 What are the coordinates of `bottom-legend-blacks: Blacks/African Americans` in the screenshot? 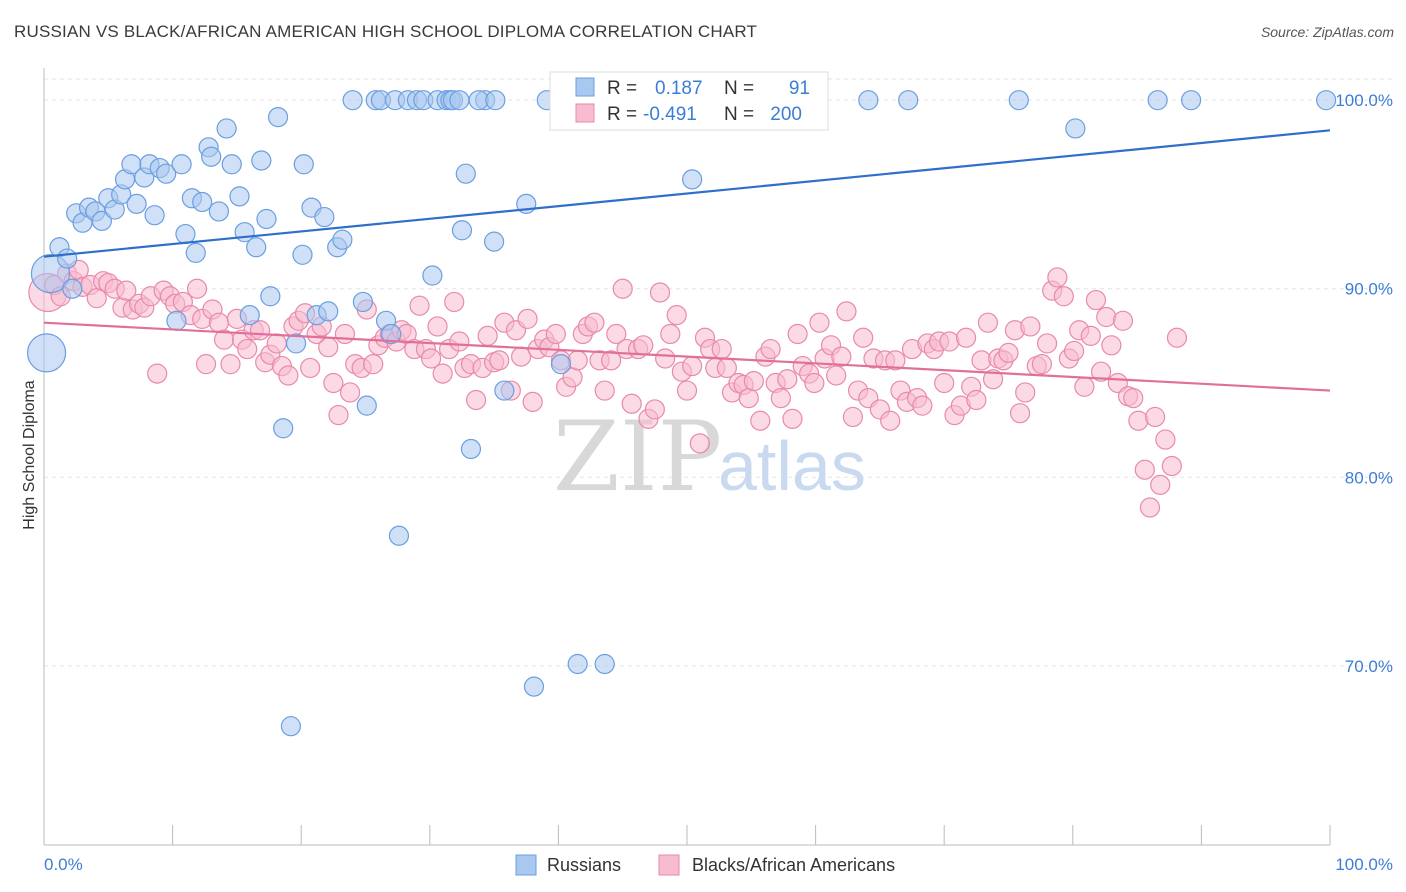 It's located at (793, 865).